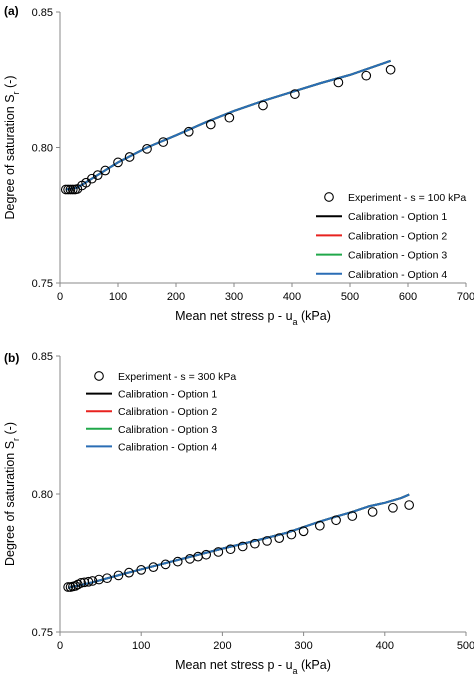 The image size is (474, 674). Describe the element at coordinates (465, 297) in the screenshot. I see `x-tick-label: 700` at that location.